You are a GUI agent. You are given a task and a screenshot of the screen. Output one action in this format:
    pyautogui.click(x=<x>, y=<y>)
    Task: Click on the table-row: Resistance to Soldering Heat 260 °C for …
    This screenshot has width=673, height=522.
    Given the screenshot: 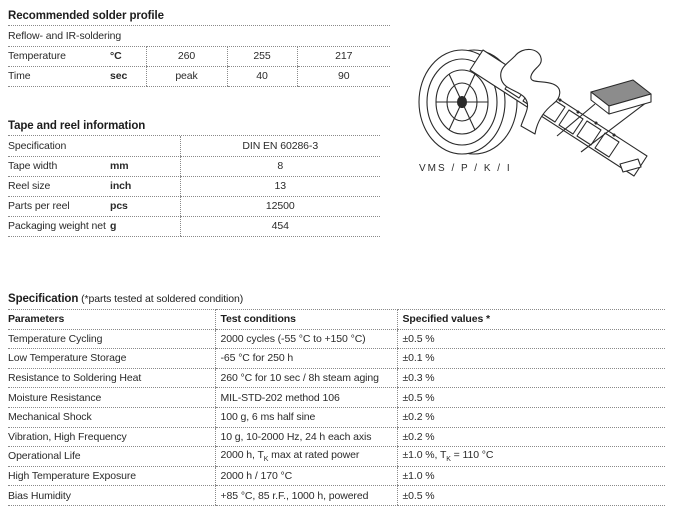 What is the action you would take?
    pyautogui.click(x=336, y=378)
    